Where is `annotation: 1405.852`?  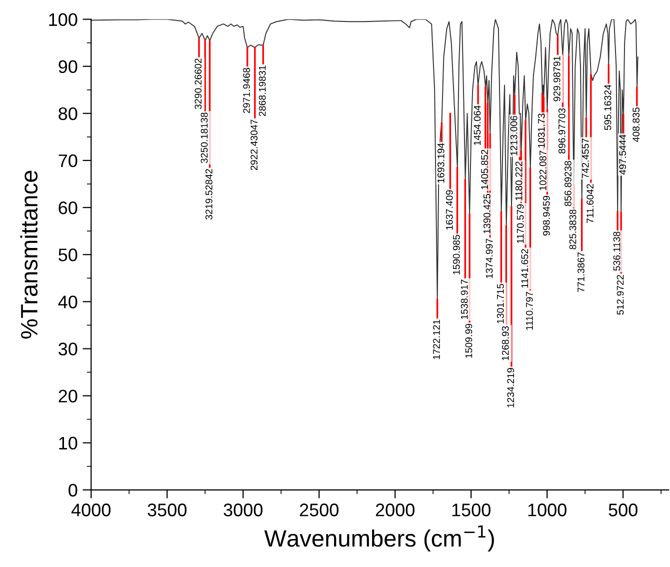 annotation: 1405.852 is located at coordinates (484, 170).